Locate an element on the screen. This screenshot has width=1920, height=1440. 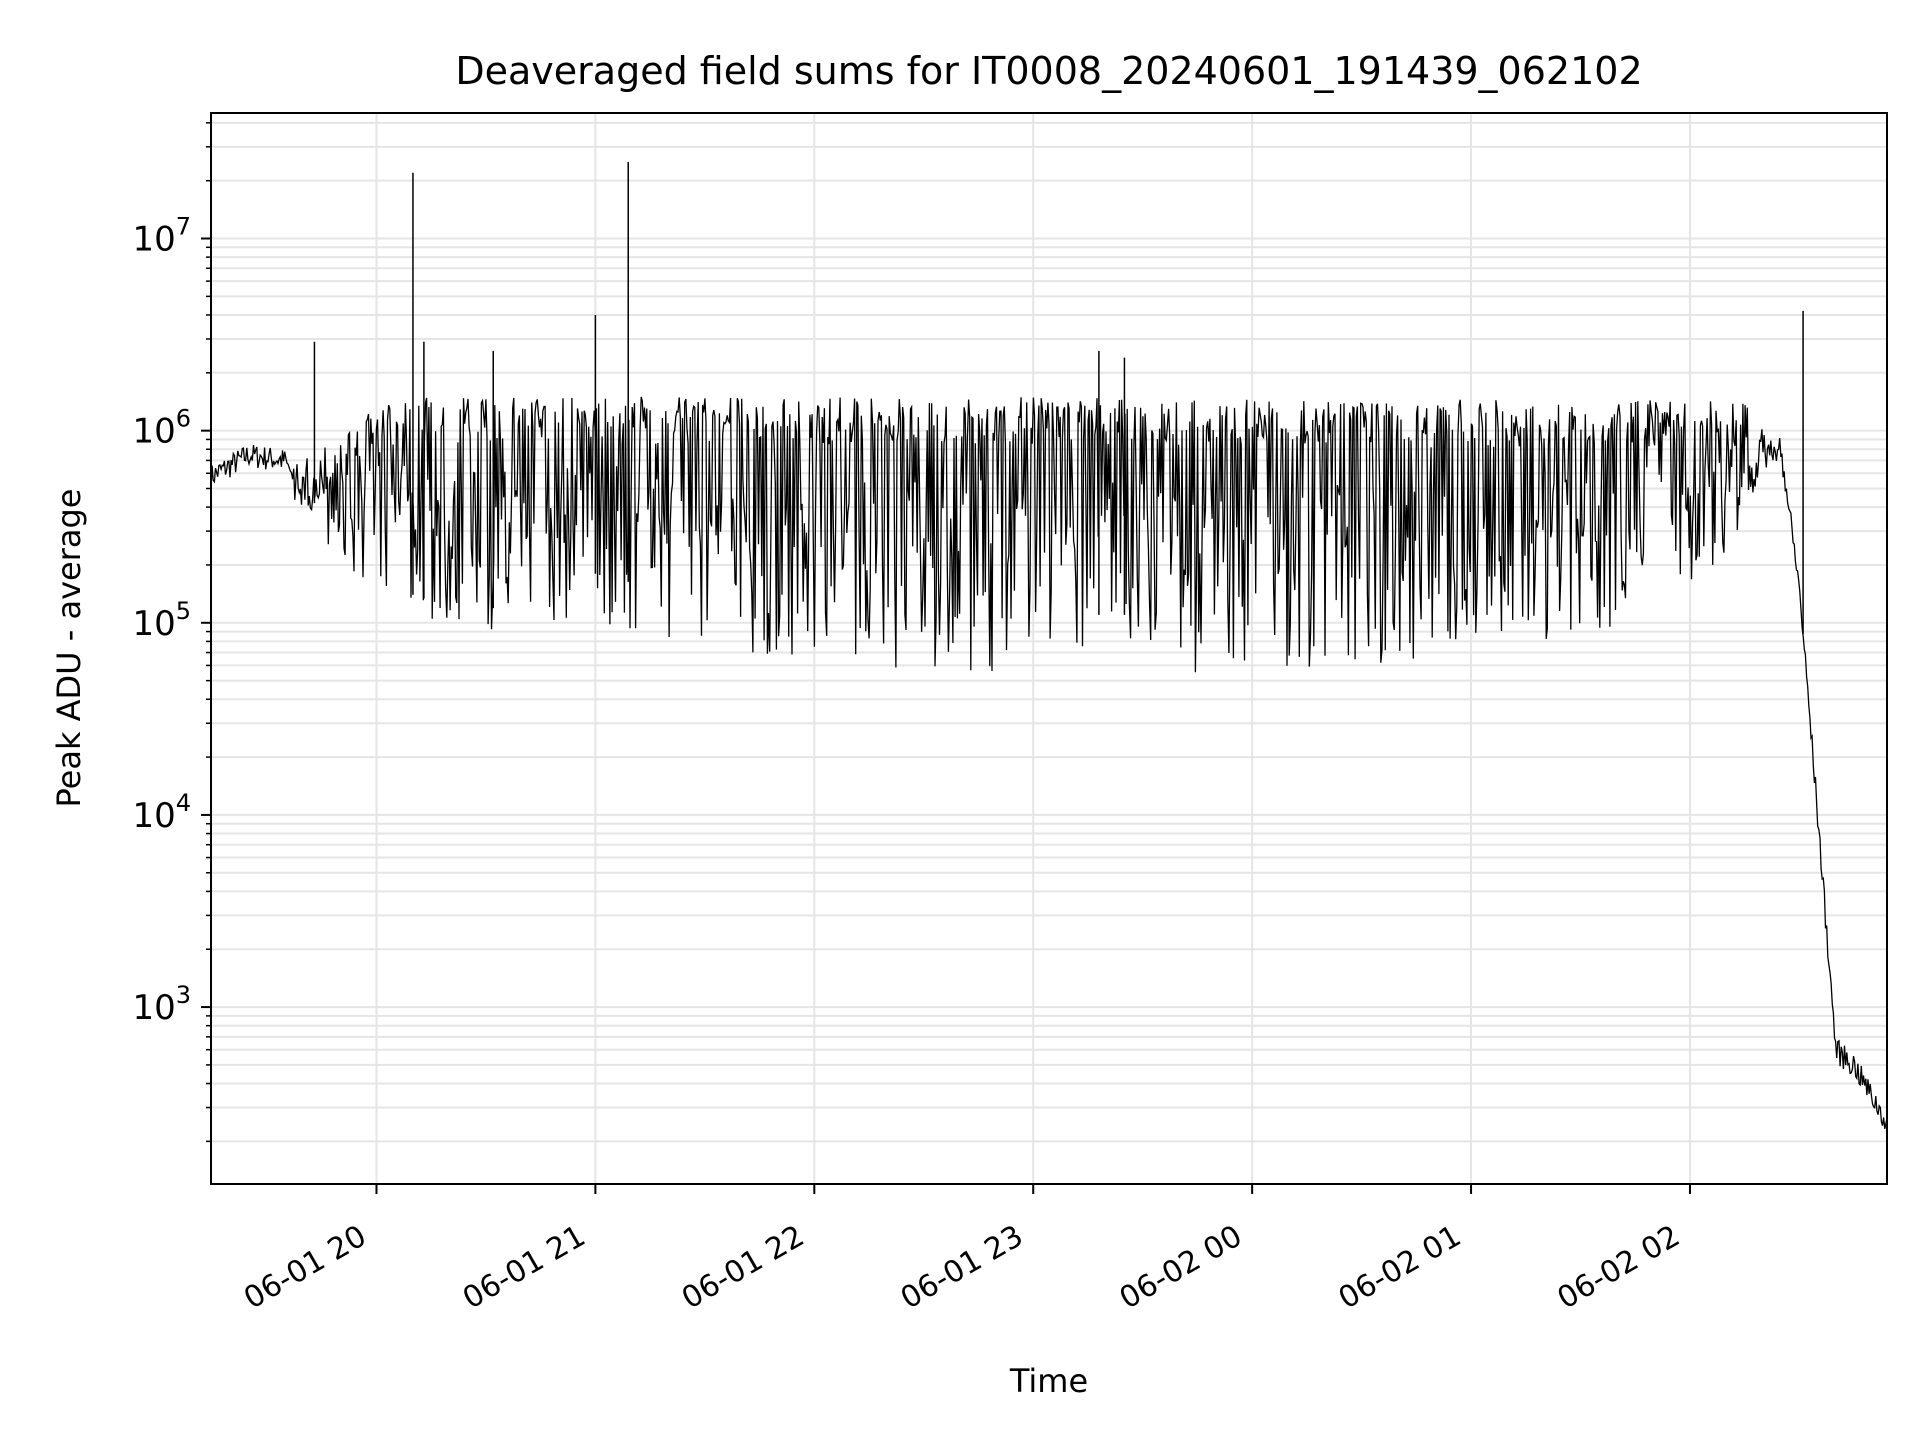
y-tick-label: 10⁴ is located at coordinates (161, 812).